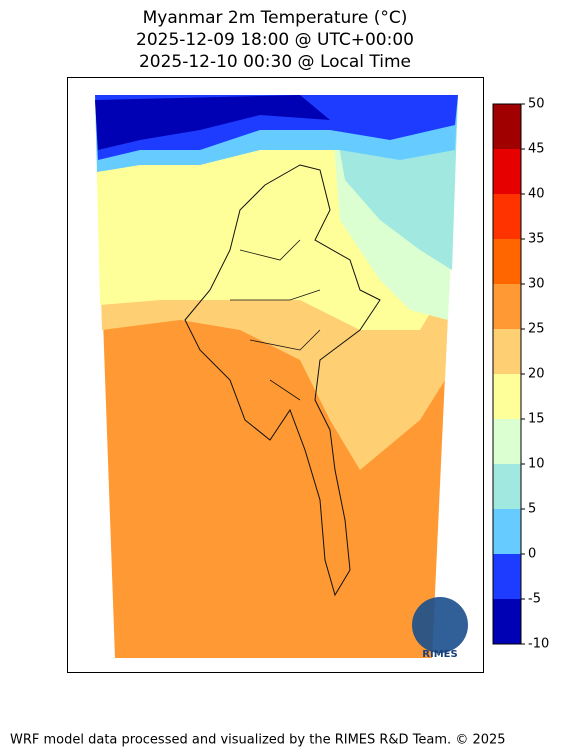 The image size is (562, 756). What do you see at coordinates (536, 194) in the screenshot?
I see `colorbar-tick-label: 40` at bounding box center [536, 194].